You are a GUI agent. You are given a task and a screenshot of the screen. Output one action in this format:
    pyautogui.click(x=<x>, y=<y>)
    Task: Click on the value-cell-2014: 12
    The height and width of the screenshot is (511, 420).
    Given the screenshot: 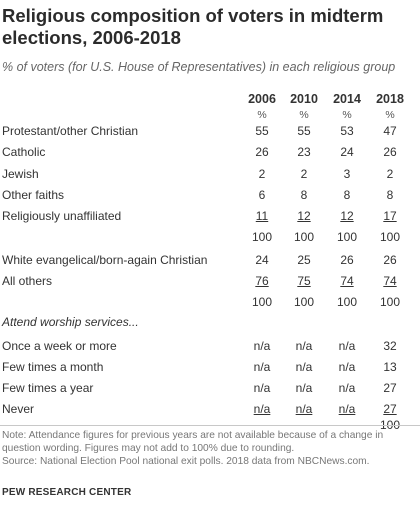 What is the action you would take?
    pyautogui.click(x=347, y=216)
    